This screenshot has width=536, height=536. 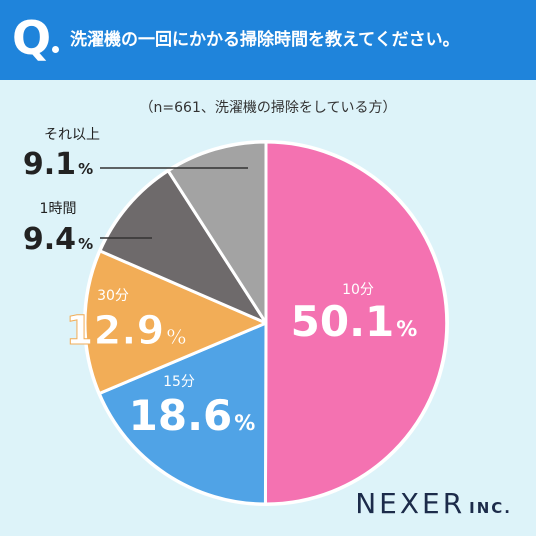 I want to click on q-mark: Q, so click(x=32, y=38).